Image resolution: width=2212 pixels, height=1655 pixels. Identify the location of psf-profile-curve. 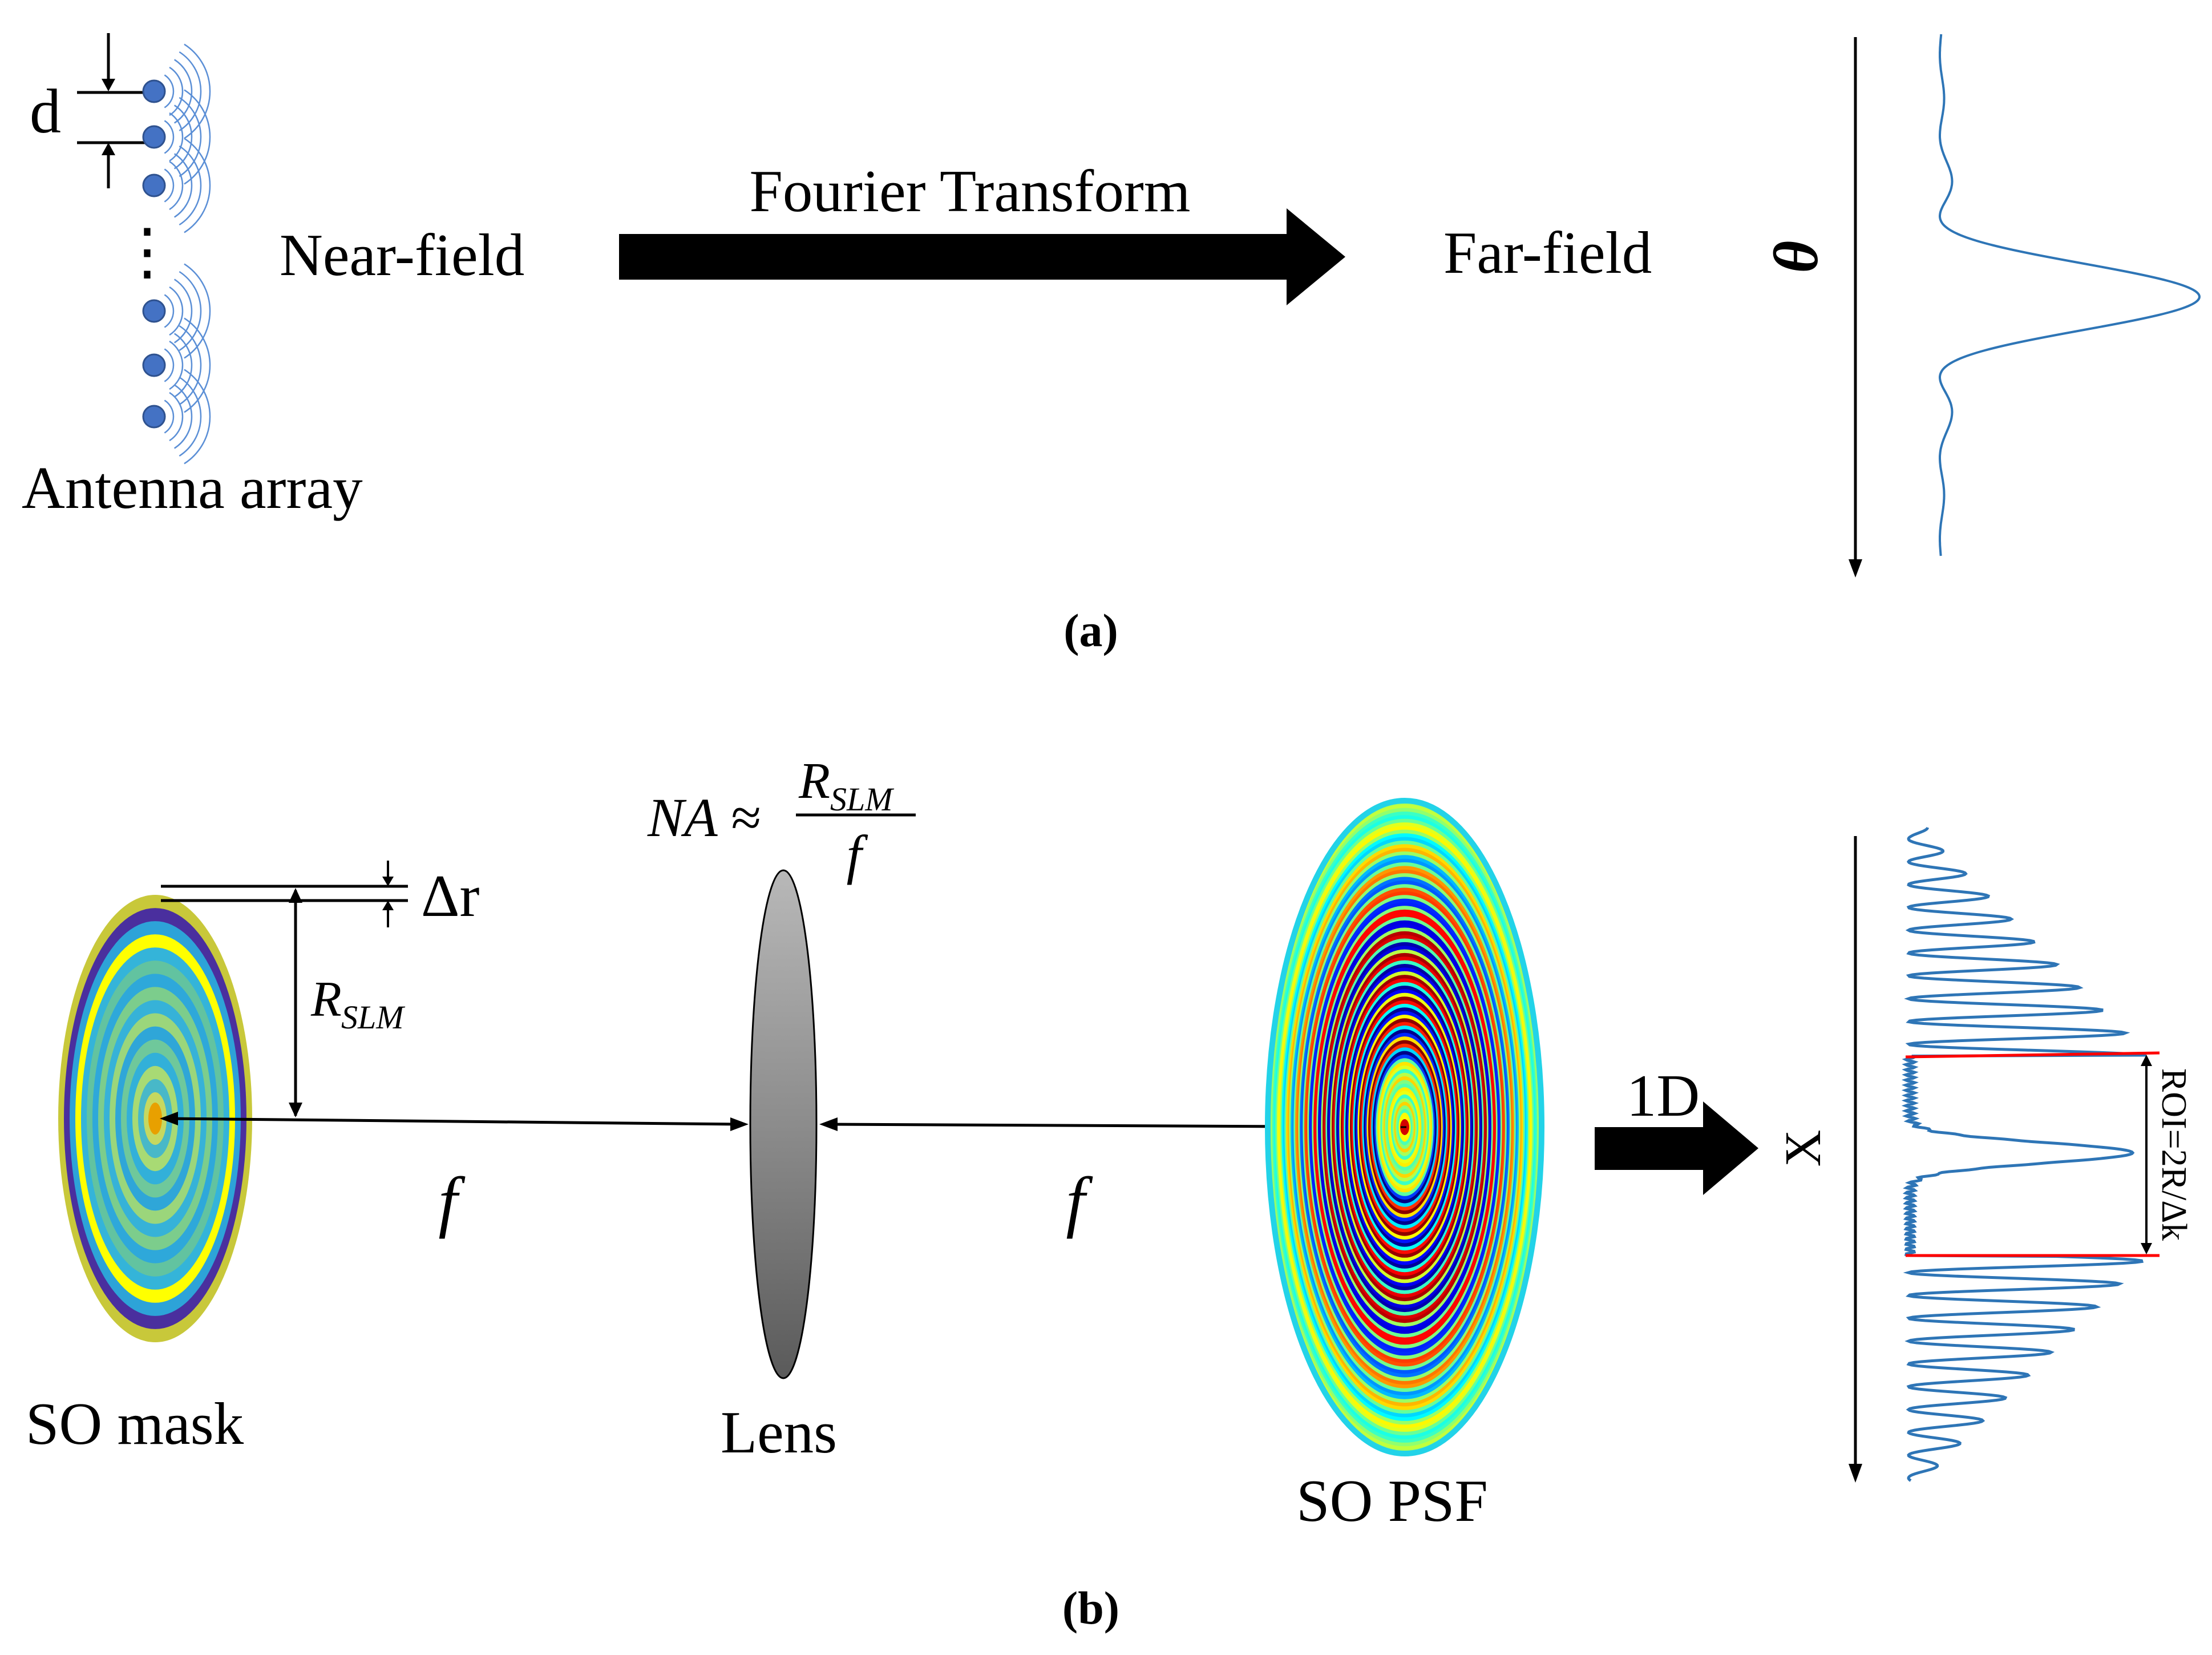
(2023, 1154).